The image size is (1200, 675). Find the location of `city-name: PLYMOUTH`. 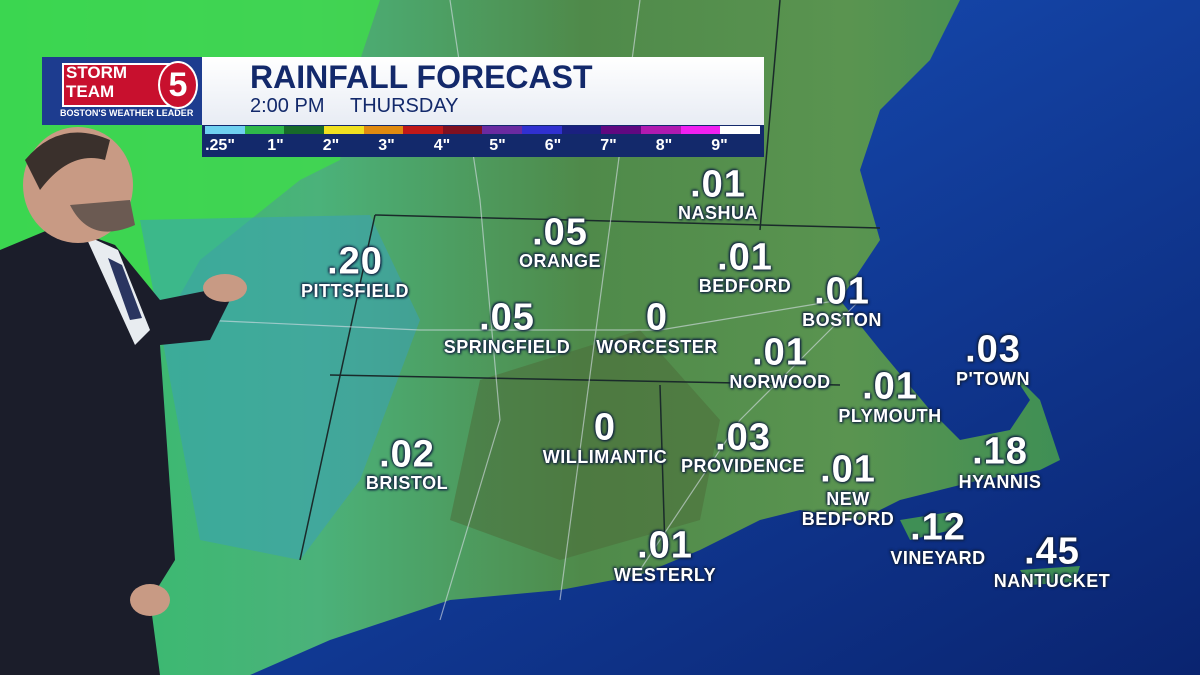

city-name: PLYMOUTH is located at coordinates (890, 416).